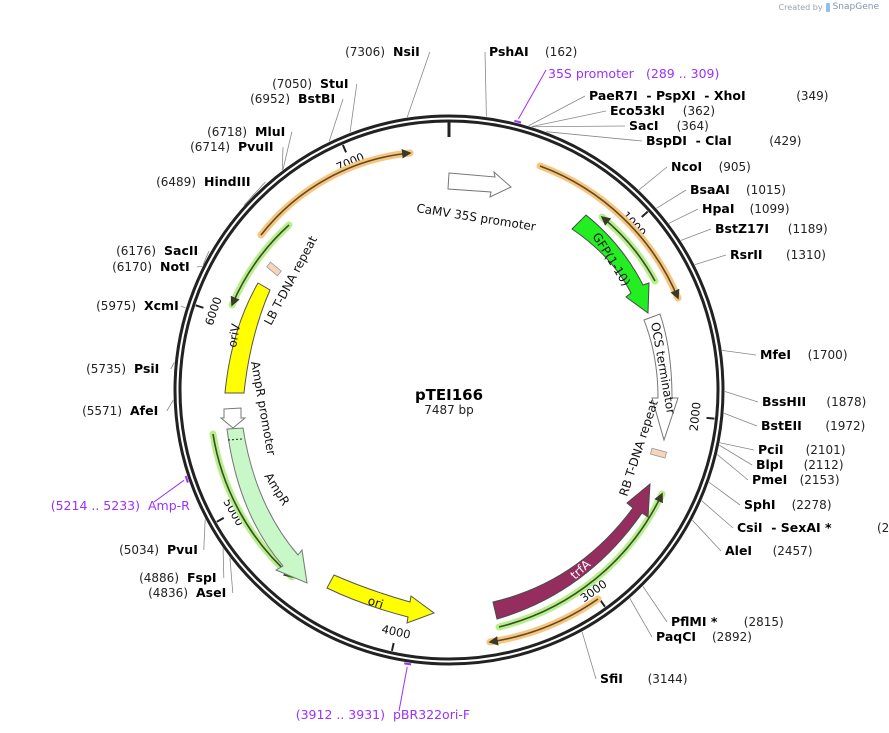  What do you see at coordinates (778, 254) in the screenshot?
I see `enzyme-site-rsrii: RsrII (1310)` at bounding box center [778, 254].